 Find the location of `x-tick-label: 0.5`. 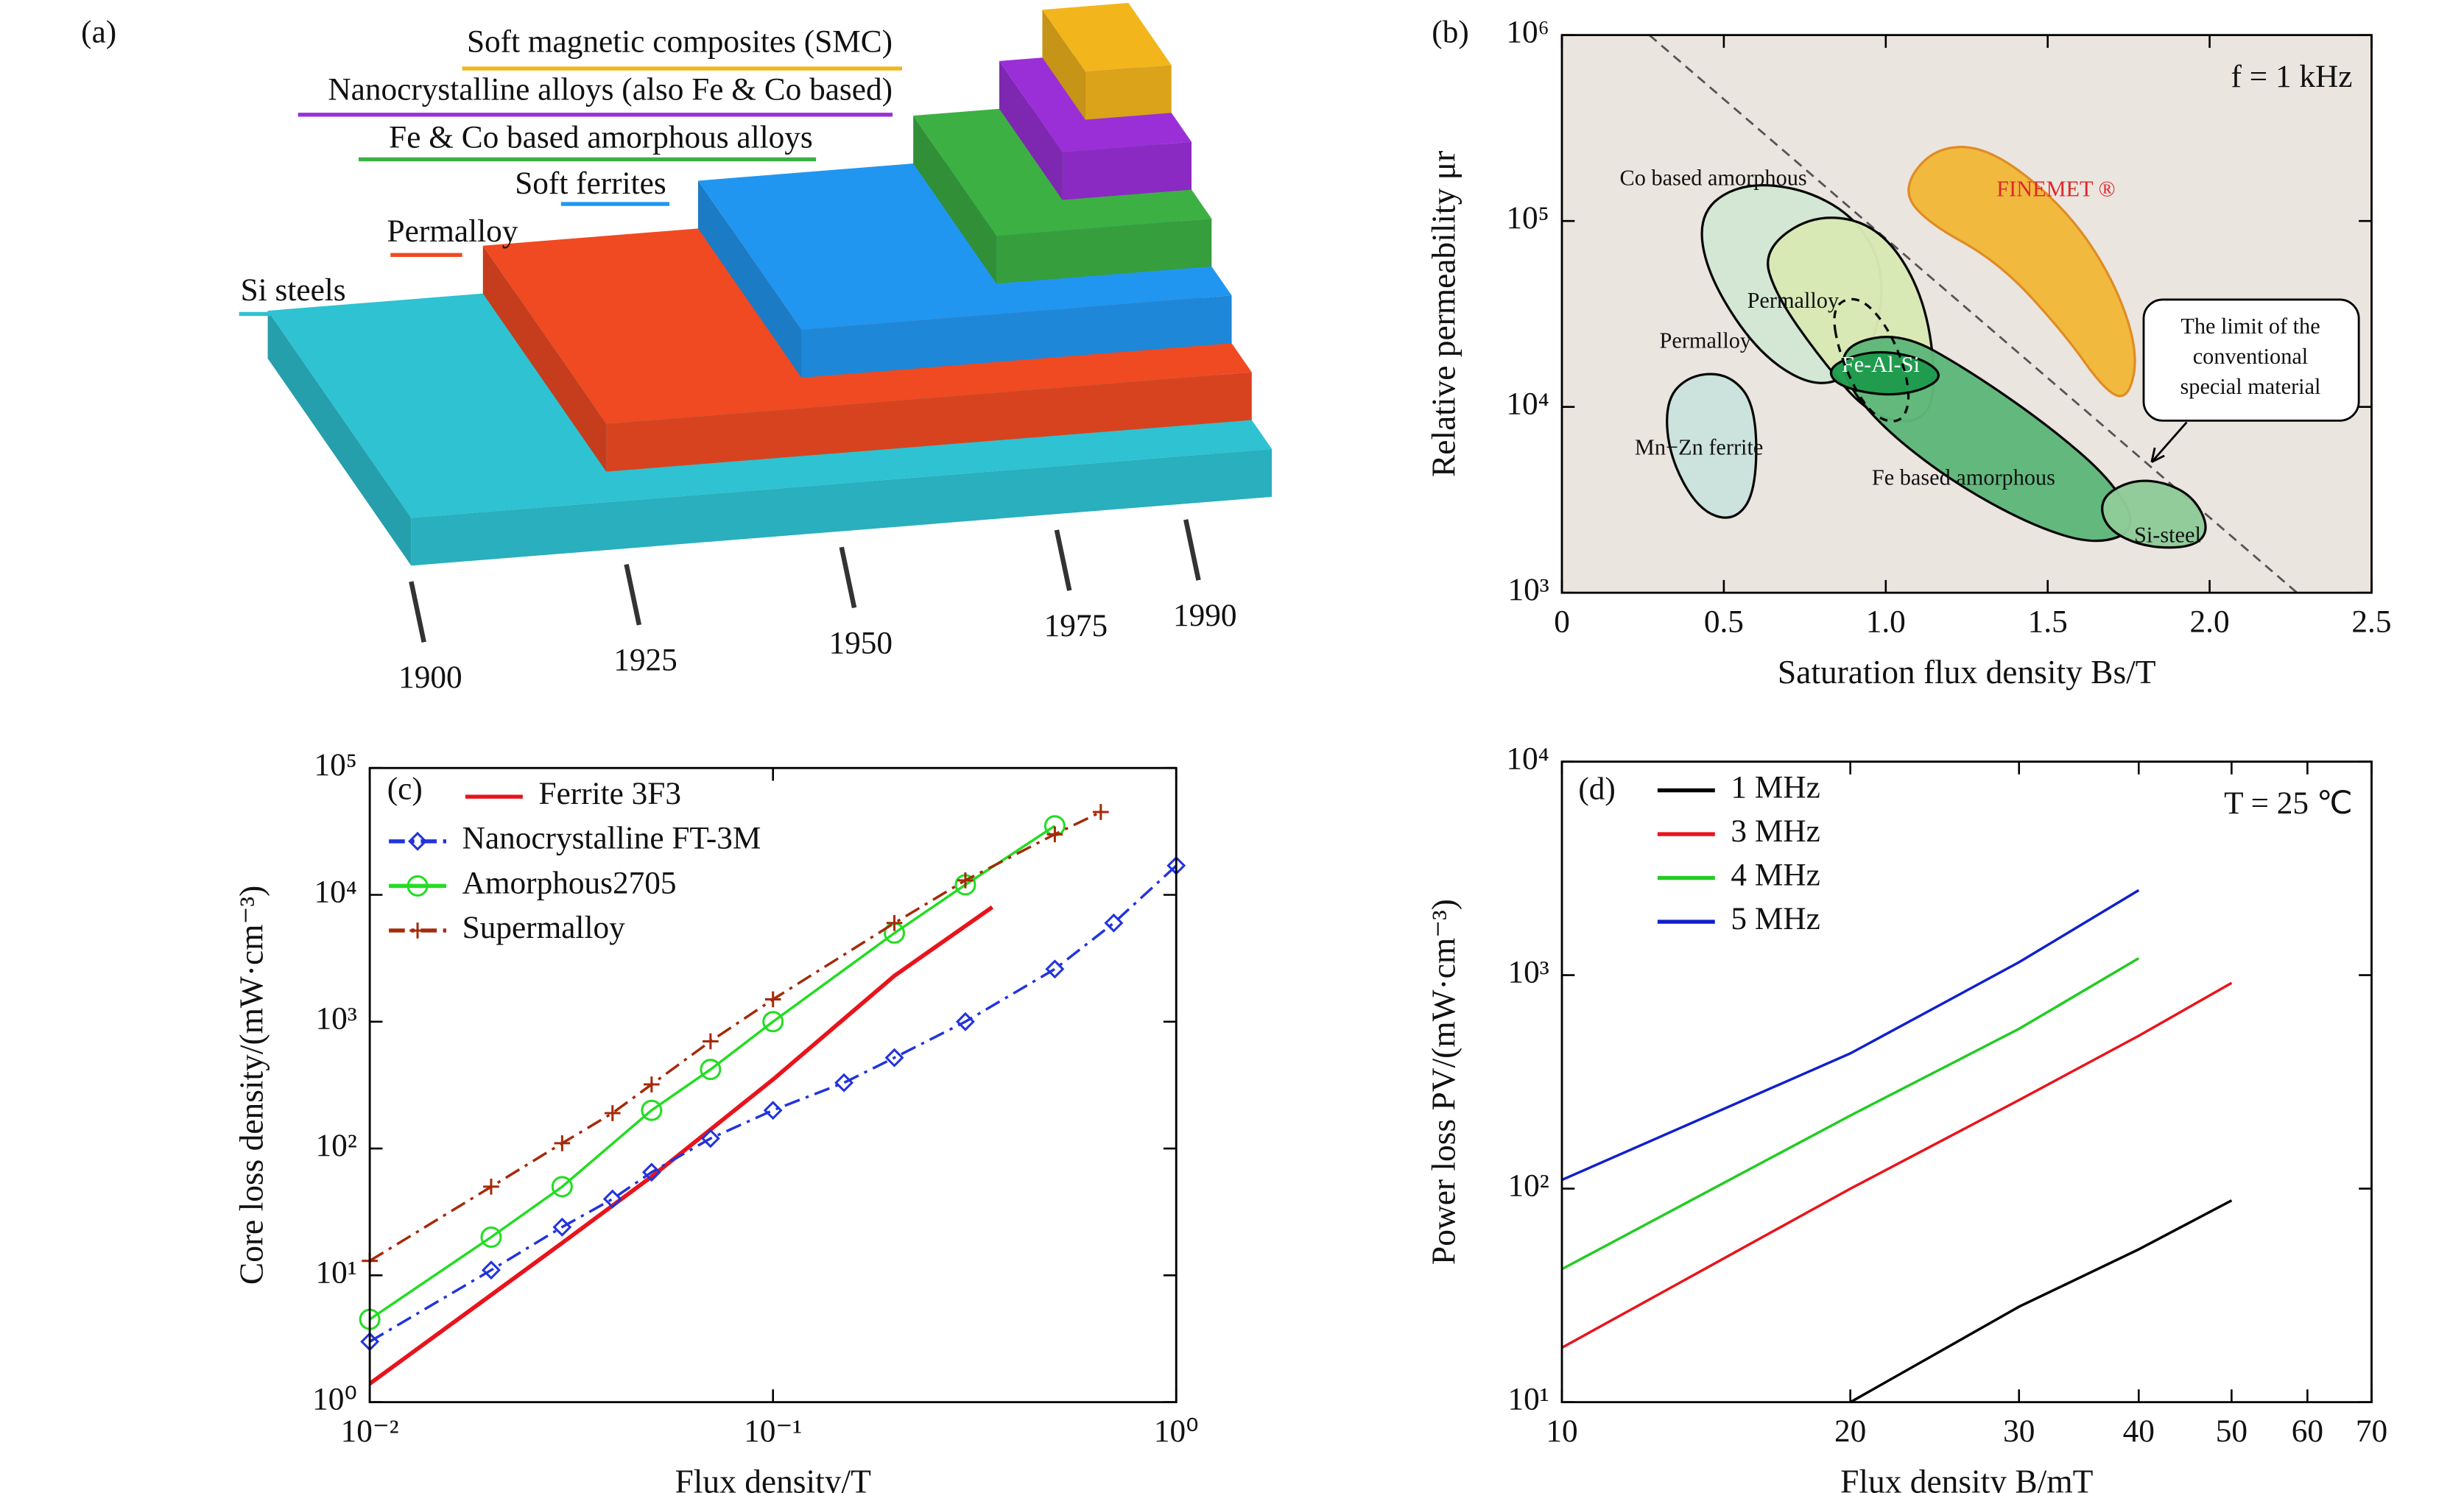

x-tick-label: 0.5 is located at coordinates (1724, 622).